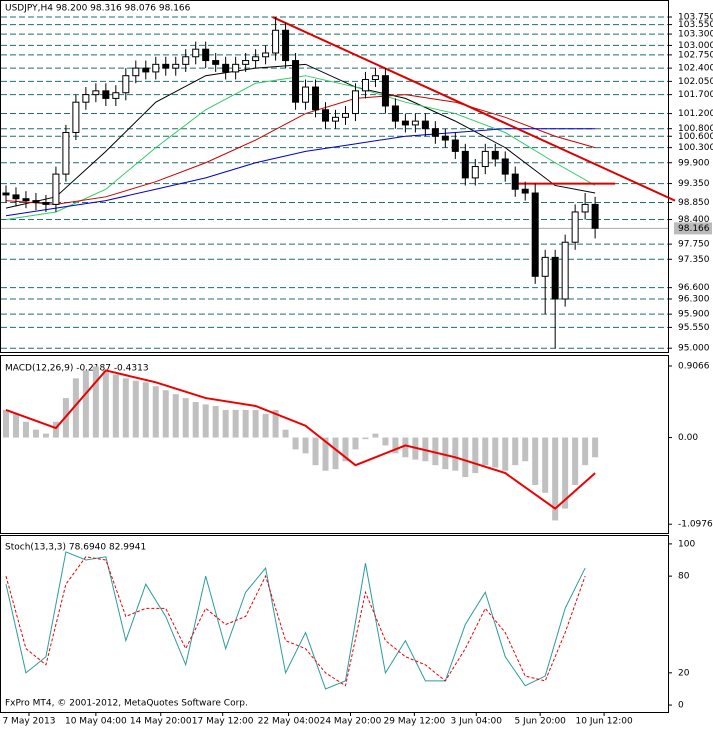 The image size is (713, 729). What do you see at coordinates (684, 673) in the screenshot?
I see `y-tick-label: 20` at bounding box center [684, 673].